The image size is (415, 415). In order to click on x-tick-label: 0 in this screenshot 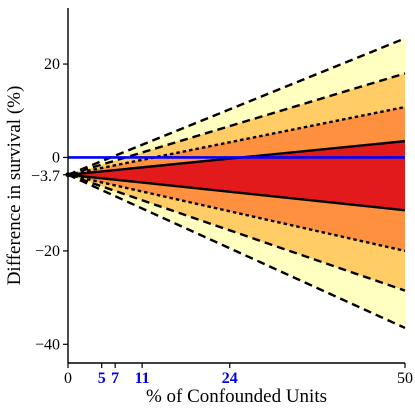, I will do `click(68, 378)`.